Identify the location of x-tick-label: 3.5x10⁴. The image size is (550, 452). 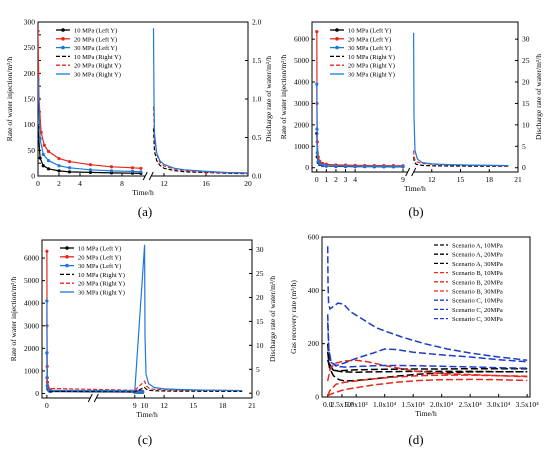
(528, 404).